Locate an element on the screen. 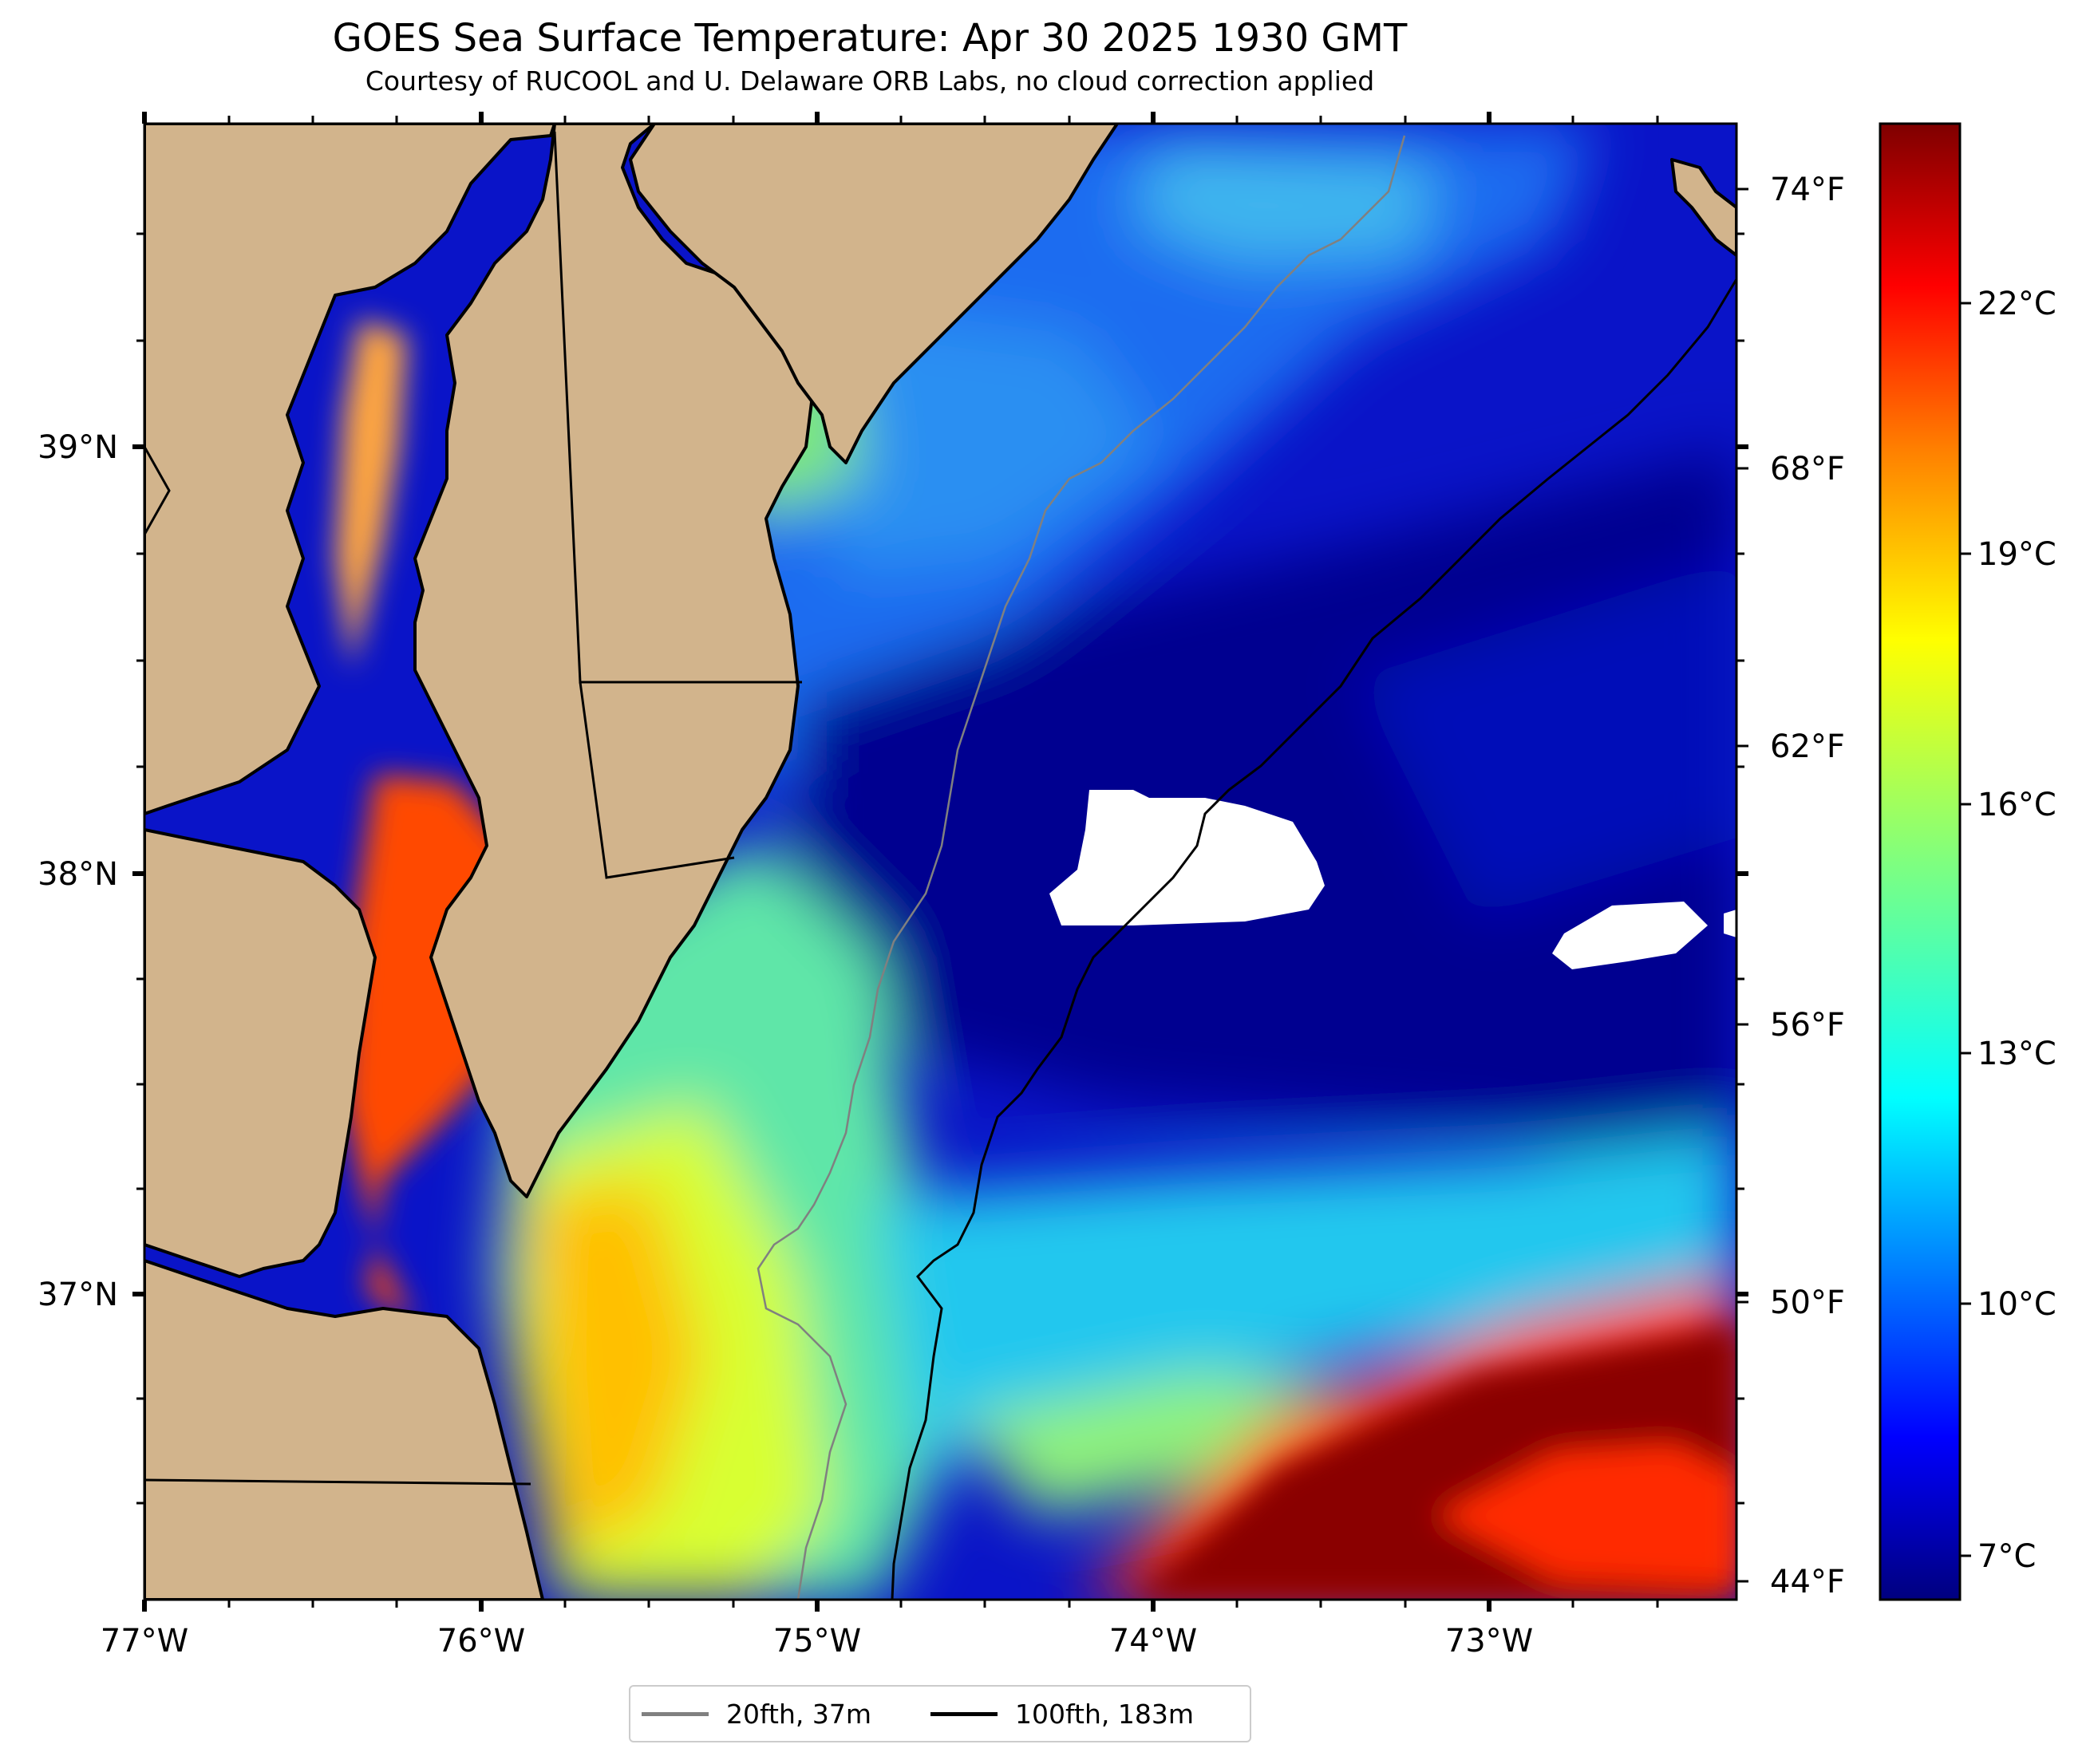 The height and width of the screenshot is (1764, 2090). fahrenheit-label: 62°F is located at coordinates (1807, 746).